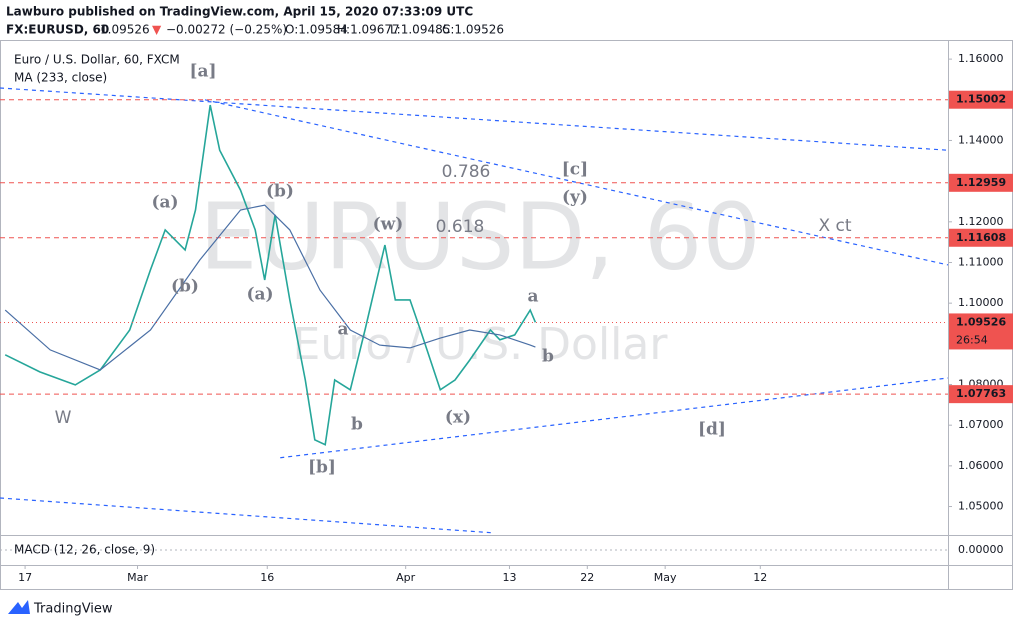 The image size is (1013, 632). What do you see at coordinates (316, 30) in the screenshot?
I see `open: O:1.09584` at bounding box center [316, 30].